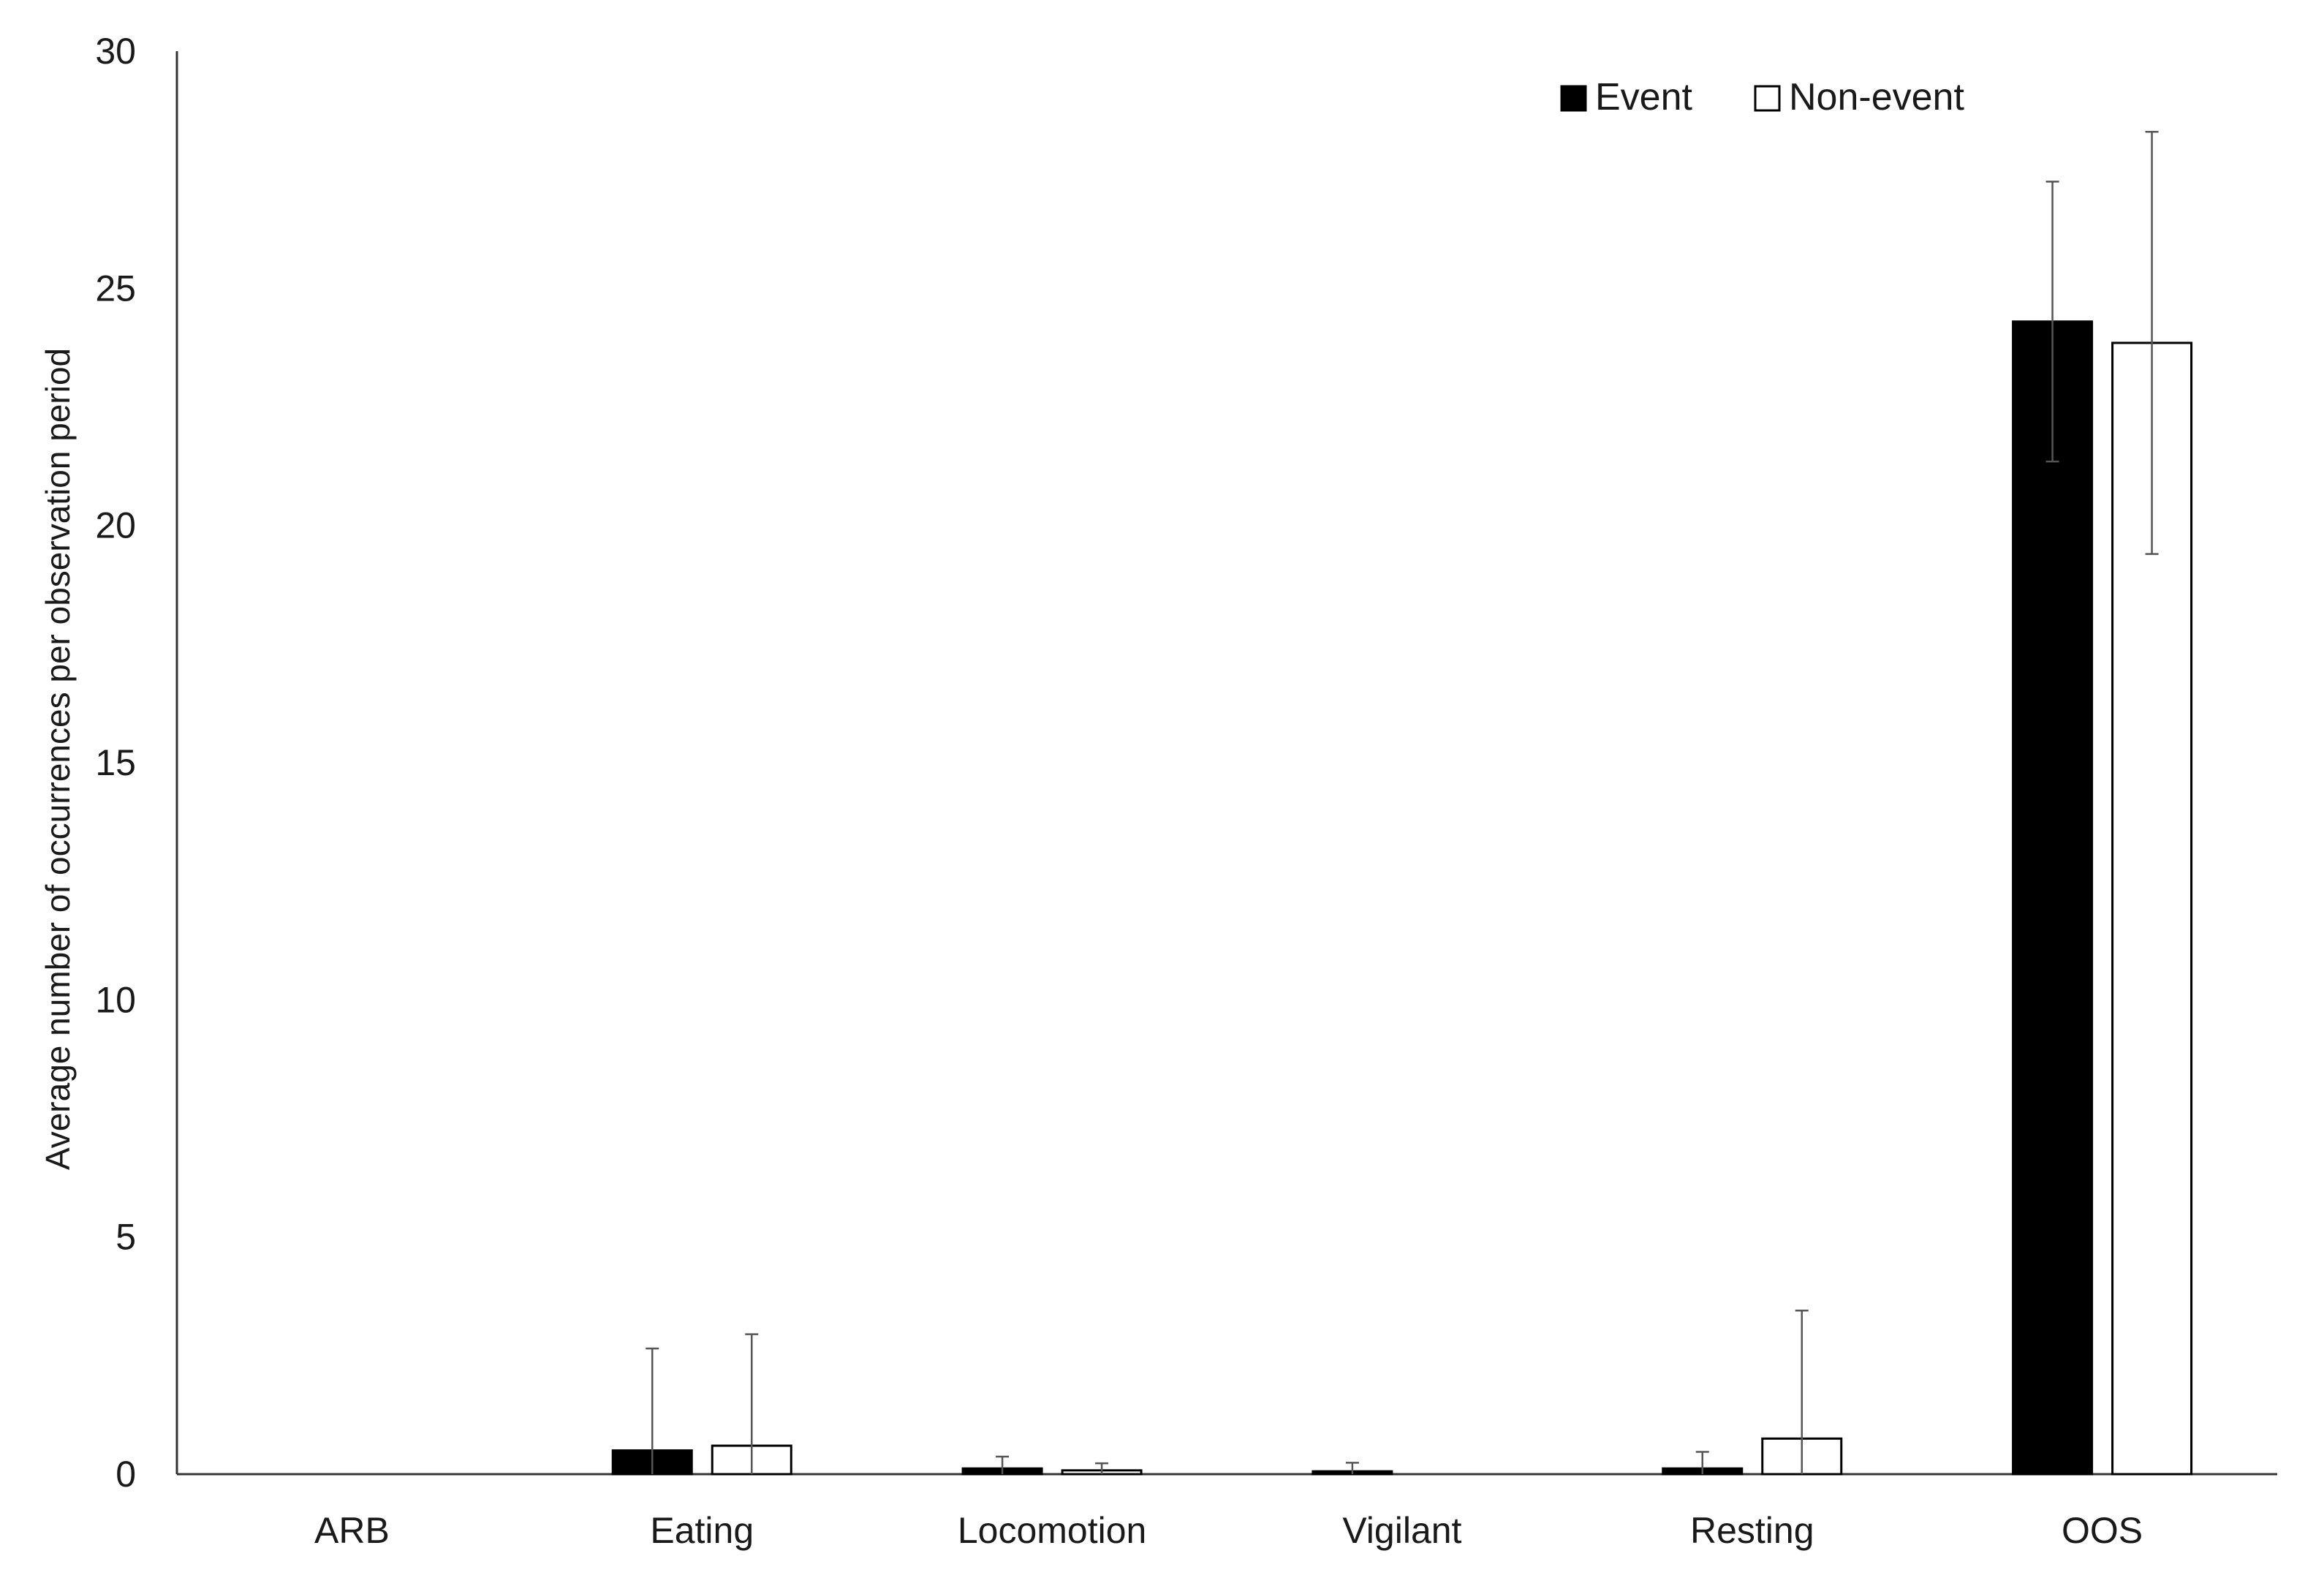 The image size is (2324, 1578). I want to click on y-tick-label: 25, so click(115, 288).